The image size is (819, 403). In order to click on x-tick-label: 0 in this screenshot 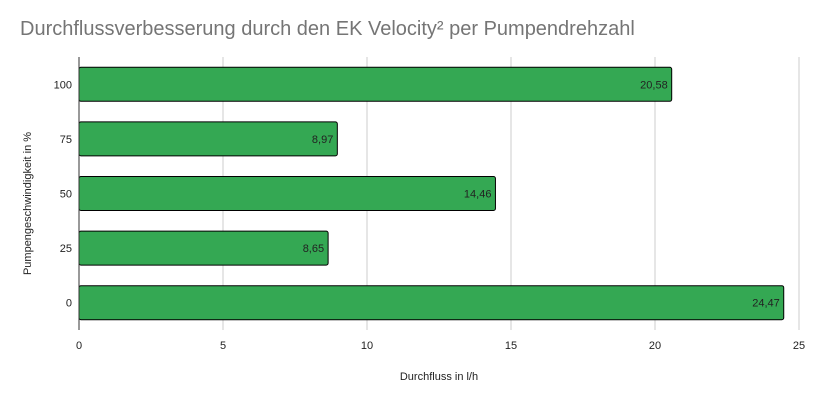, I will do `click(79, 346)`.